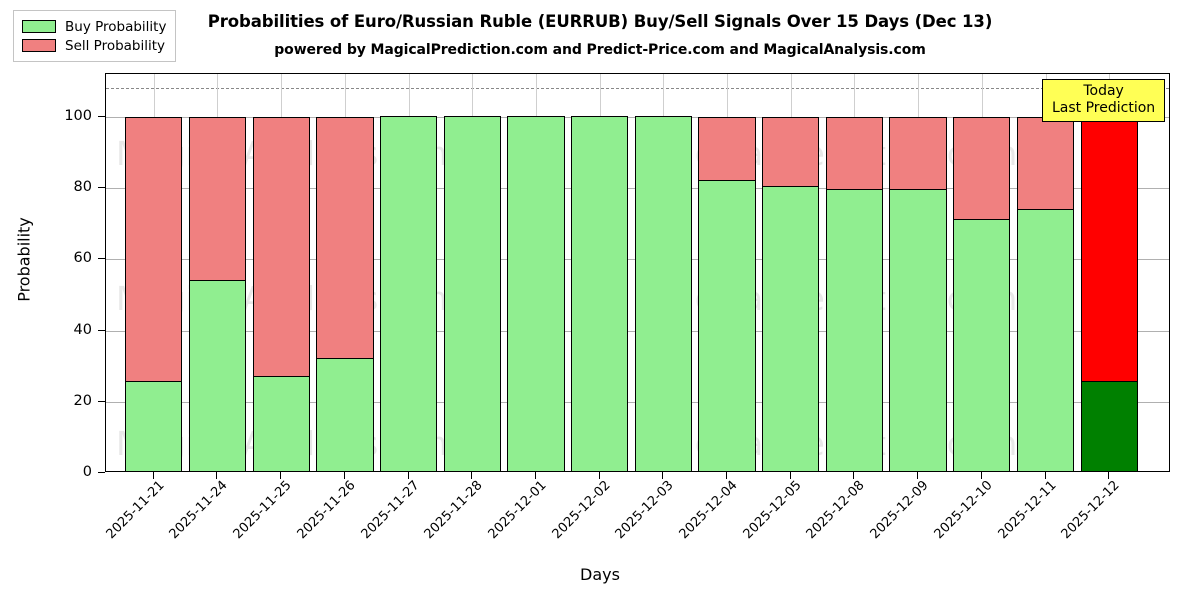  I want to click on y-tick-label: 0, so click(87, 472).